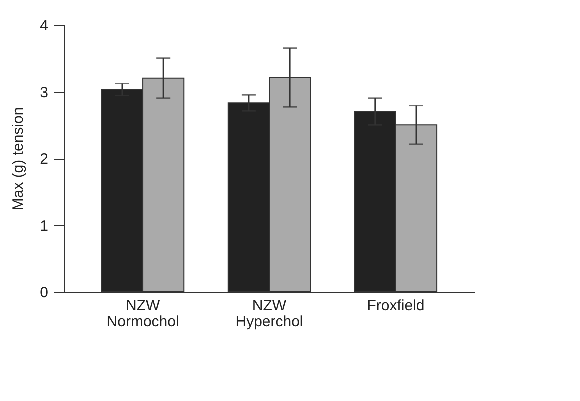  I want to click on x-tick-label: NZW Hyperchol, so click(270, 314).